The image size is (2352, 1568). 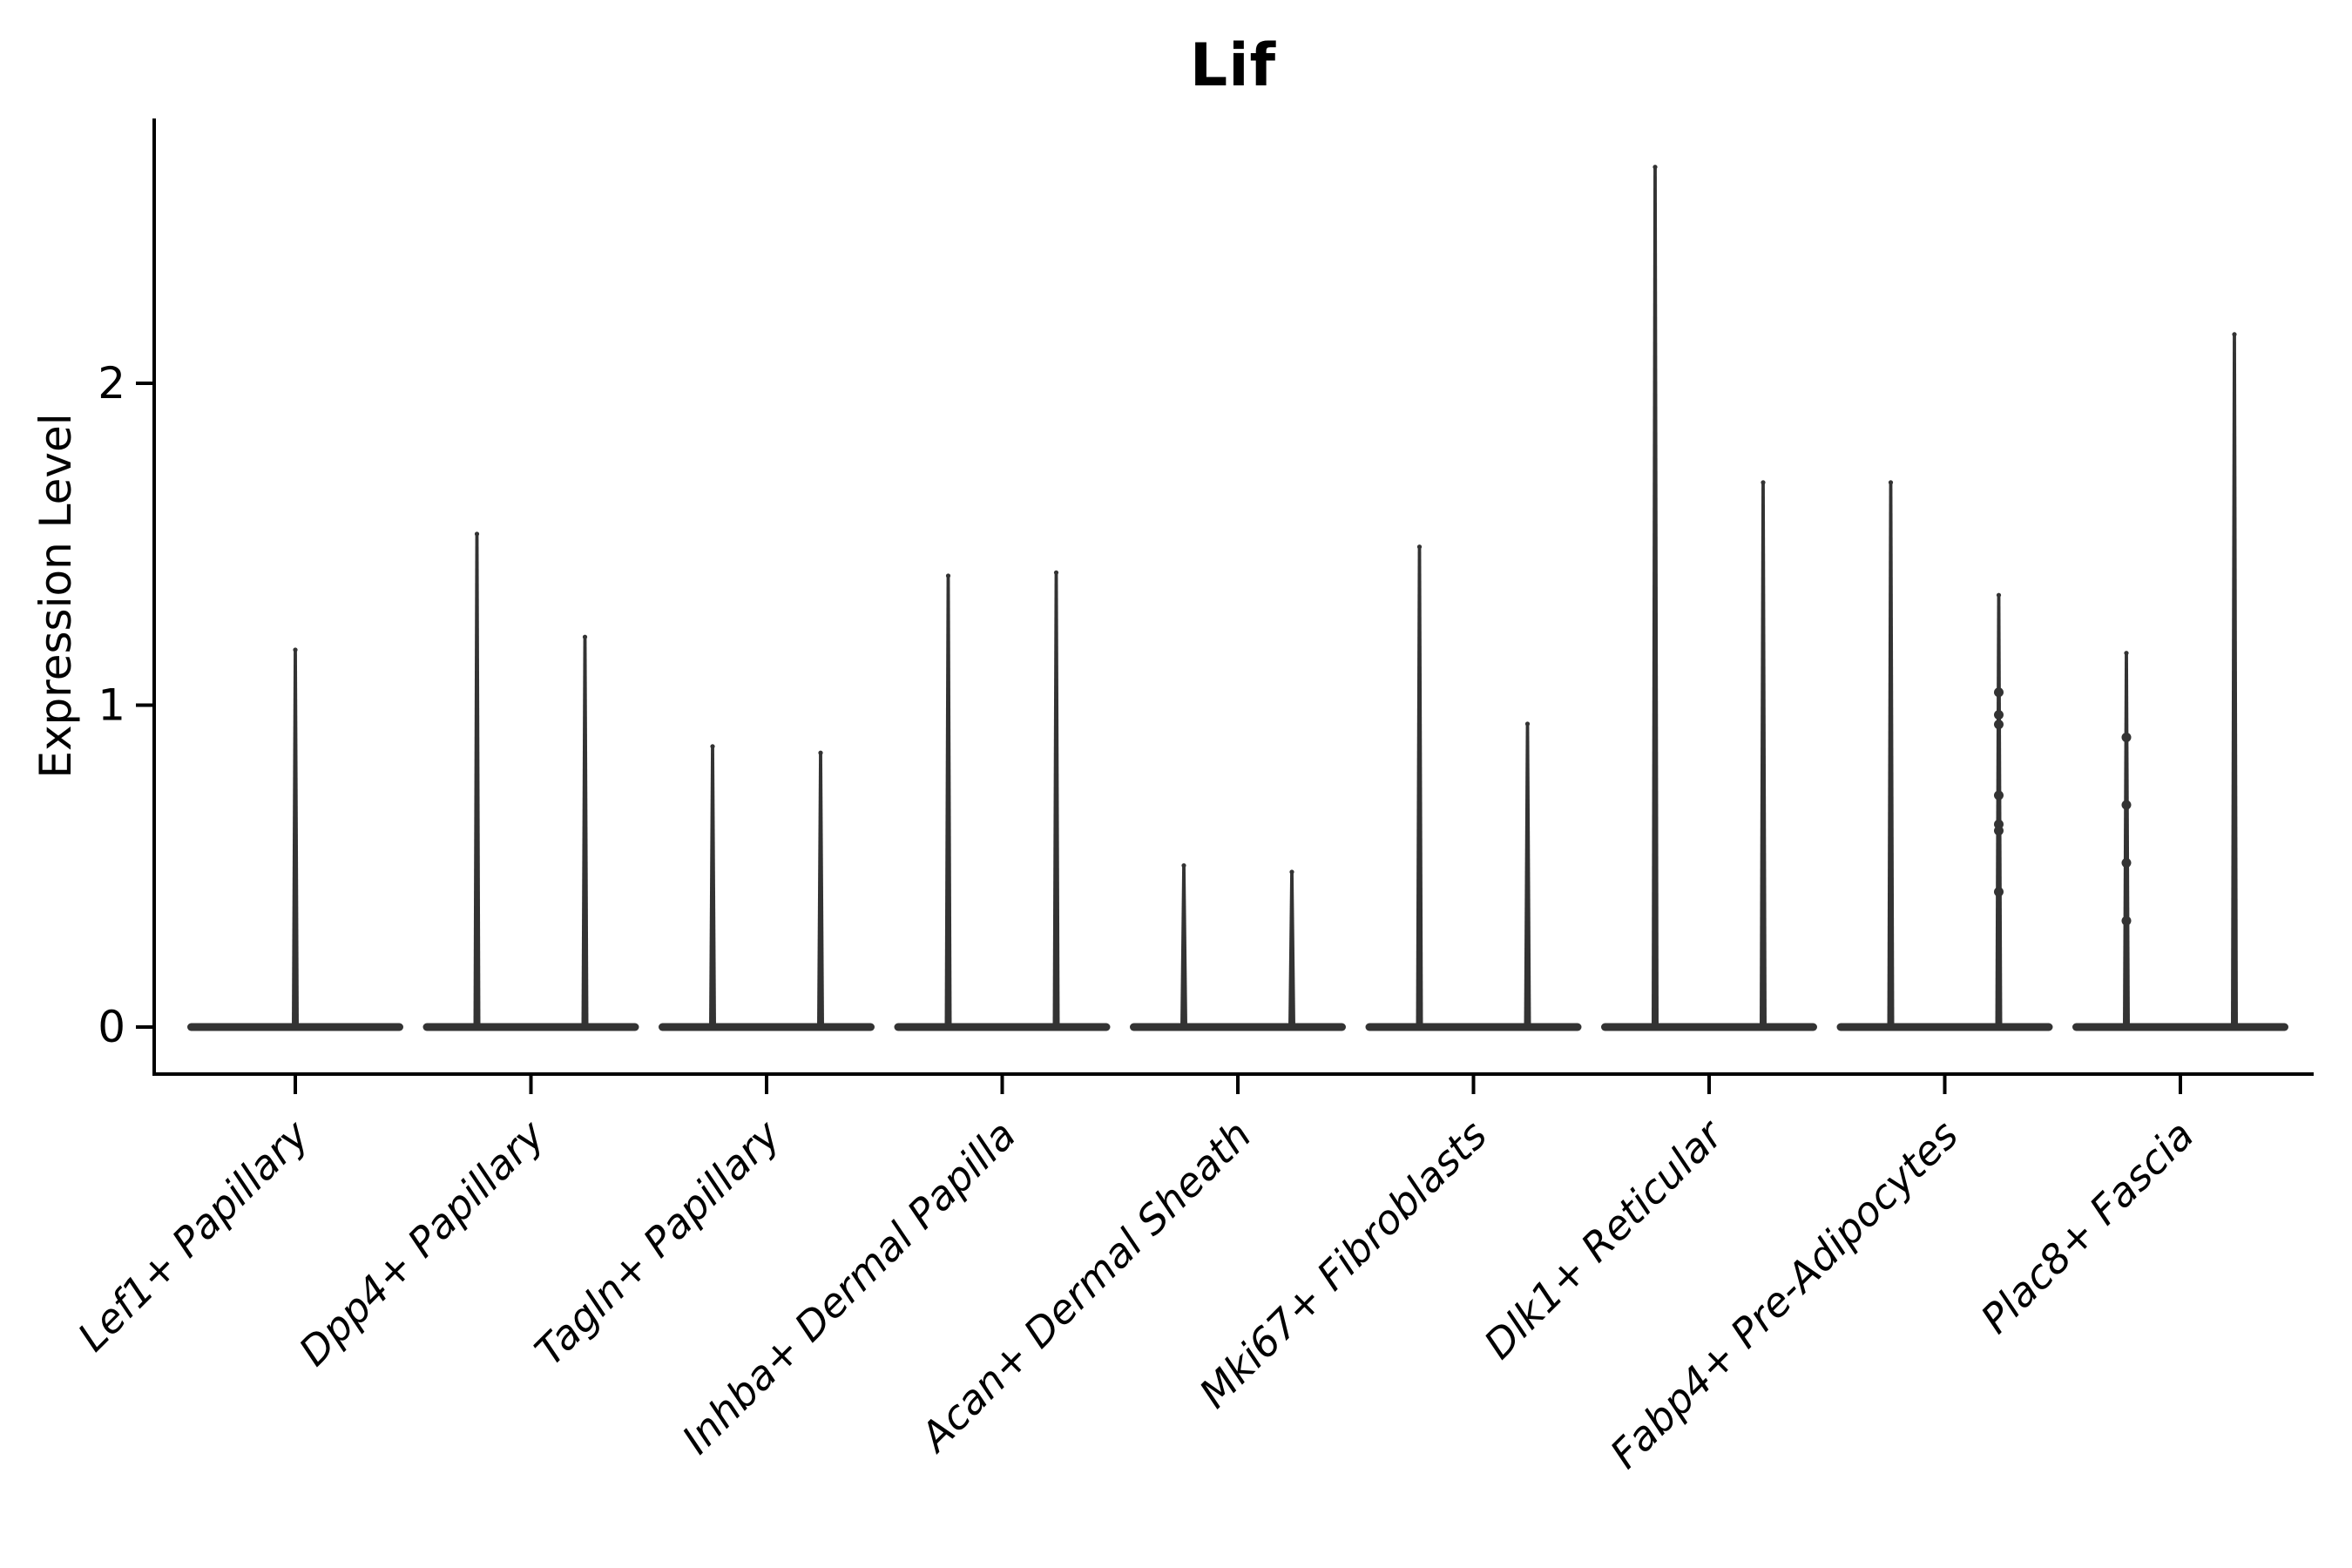 What do you see at coordinates (193, 1235) in the screenshot?
I see `x-tick-label: Lef1+ Papillary` at bounding box center [193, 1235].